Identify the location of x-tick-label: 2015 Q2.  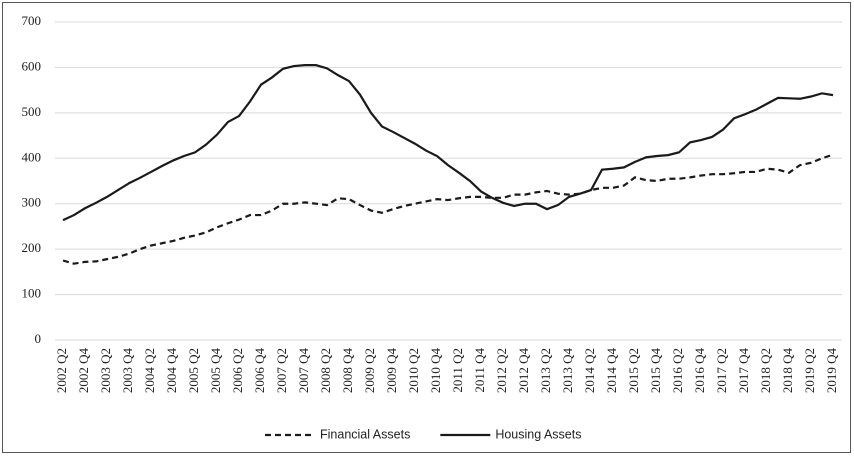
(633, 370).